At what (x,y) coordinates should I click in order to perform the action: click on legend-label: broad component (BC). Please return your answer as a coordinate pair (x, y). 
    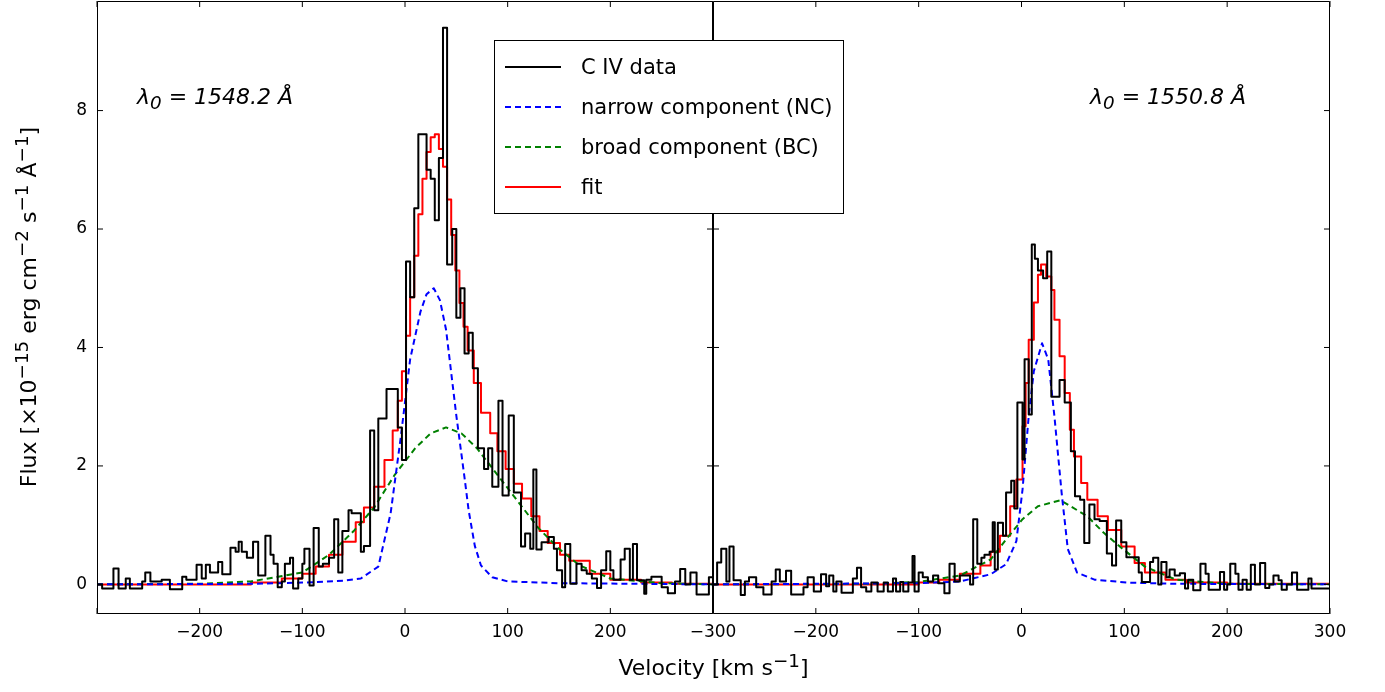
    Looking at the image, I should click on (700, 147).